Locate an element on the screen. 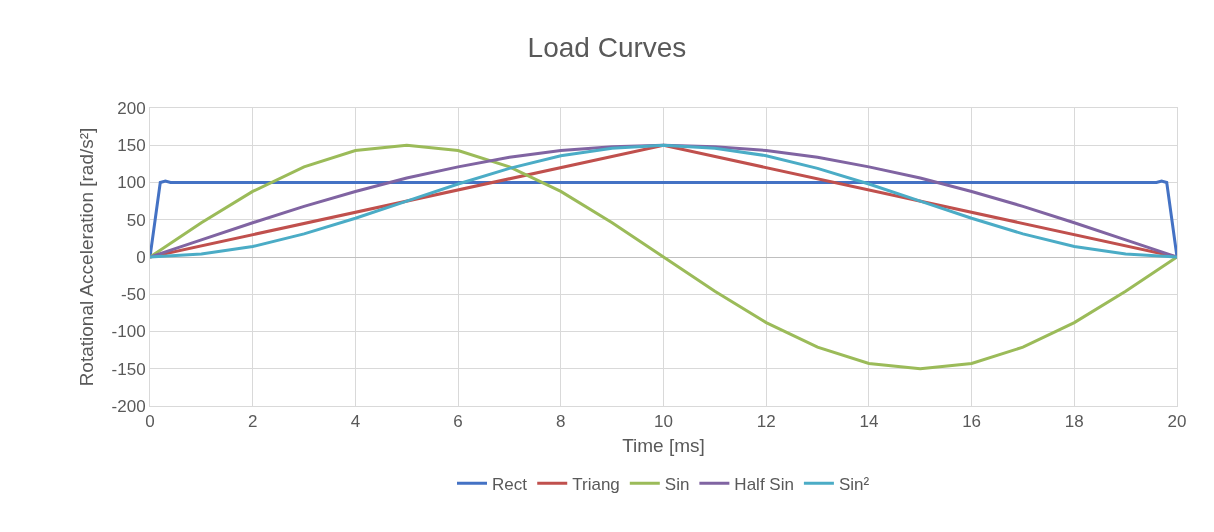 The height and width of the screenshot is (532, 1214). x-tick-label: 16 is located at coordinates (972, 422).